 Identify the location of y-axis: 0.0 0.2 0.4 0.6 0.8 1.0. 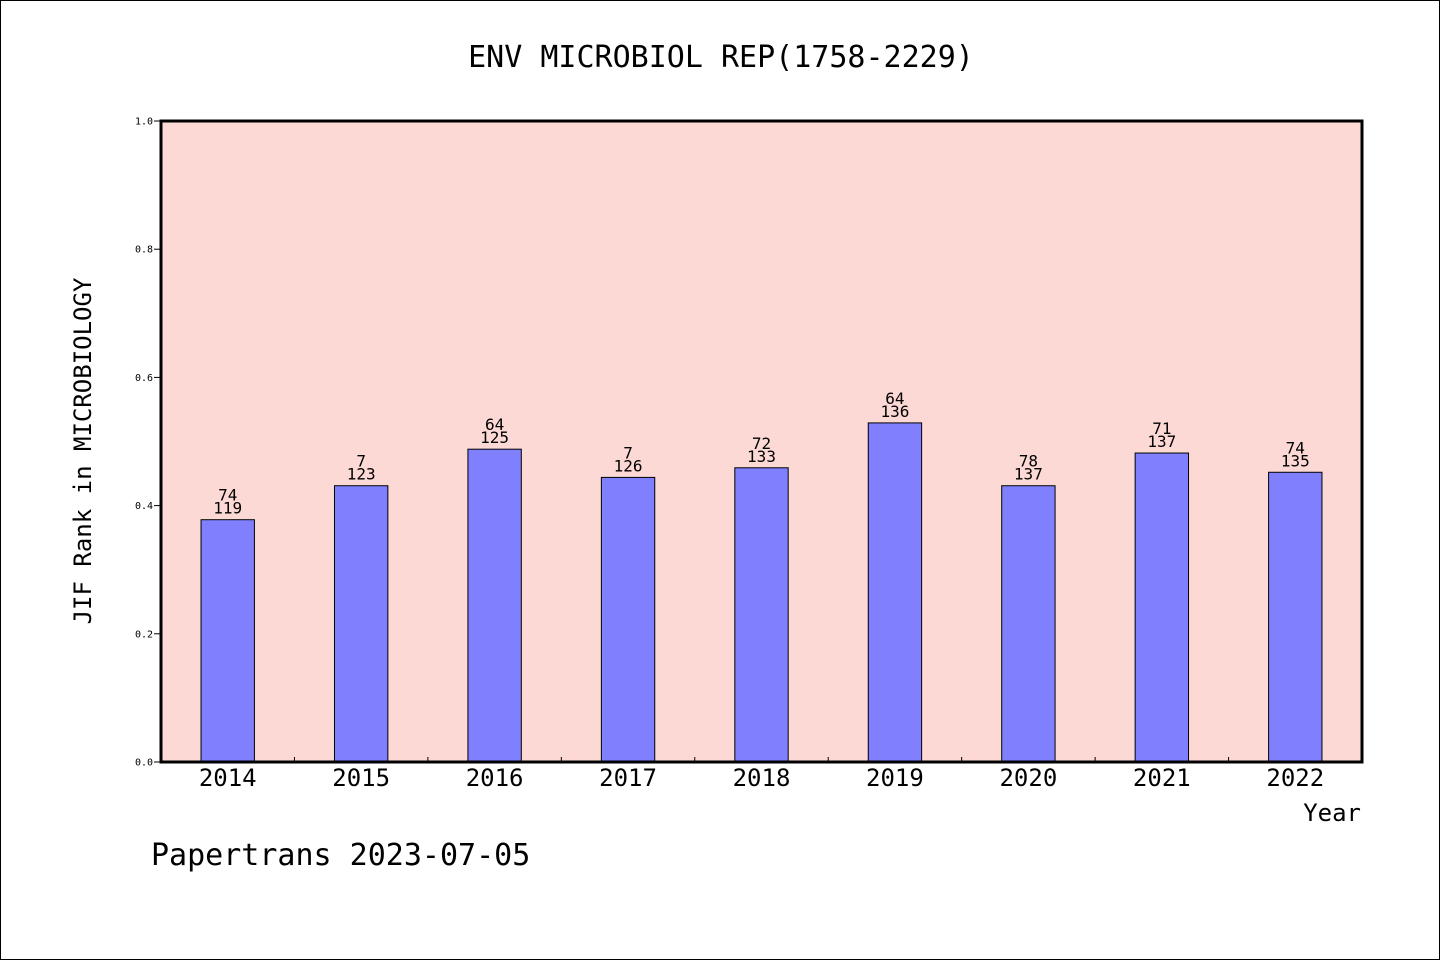
(148, 443).